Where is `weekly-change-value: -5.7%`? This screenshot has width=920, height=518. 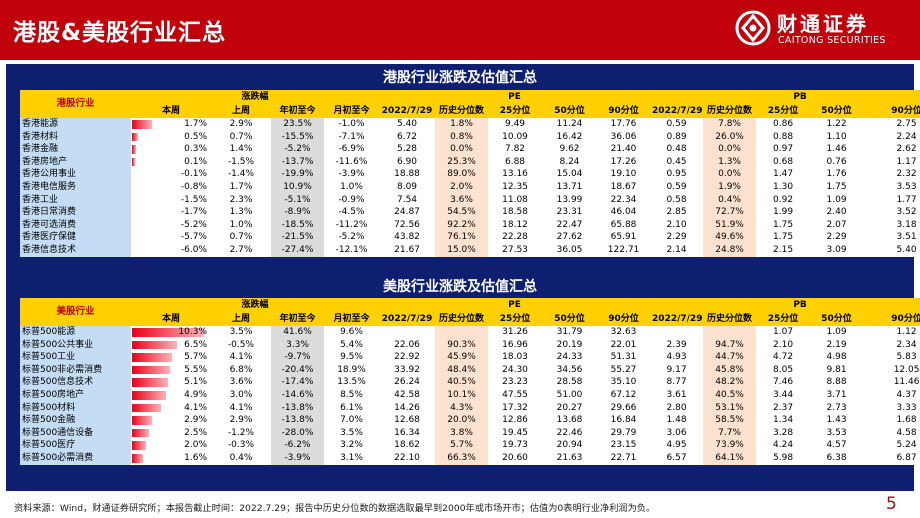
weekly-change-value: -5.7% is located at coordinates (193, 237).